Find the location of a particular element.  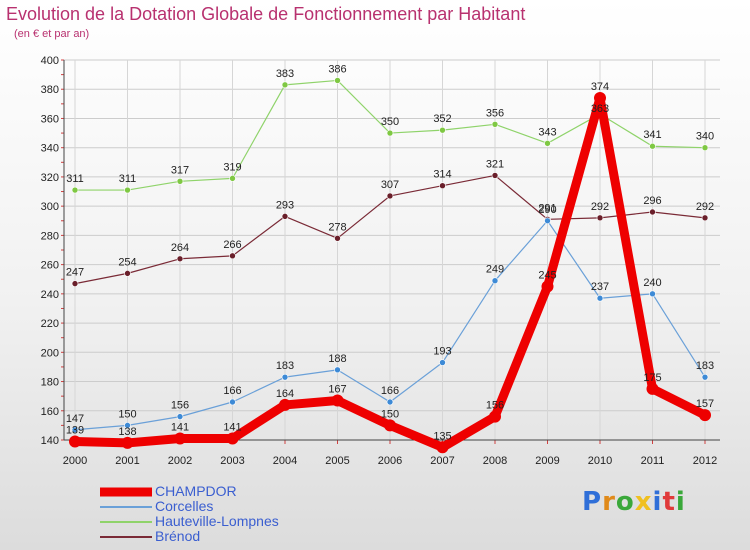

data-label-champdor-2010: 374 is located at coordinates (600, 87).